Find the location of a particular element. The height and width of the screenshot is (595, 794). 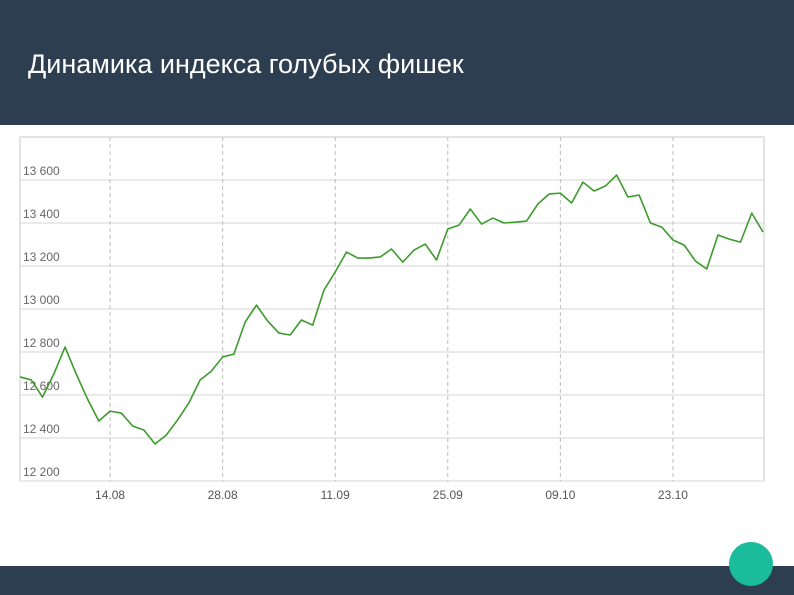

y-tick-label: 13 400 is located at coordinates (41, 214).